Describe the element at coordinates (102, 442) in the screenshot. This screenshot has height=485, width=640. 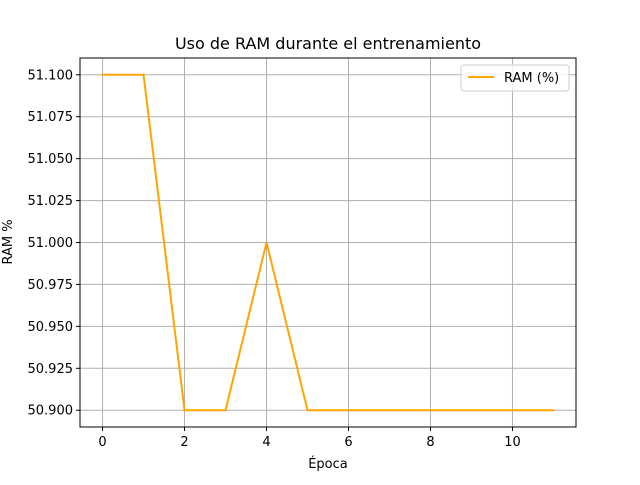
I see `x-tick-label: 0` at that location.